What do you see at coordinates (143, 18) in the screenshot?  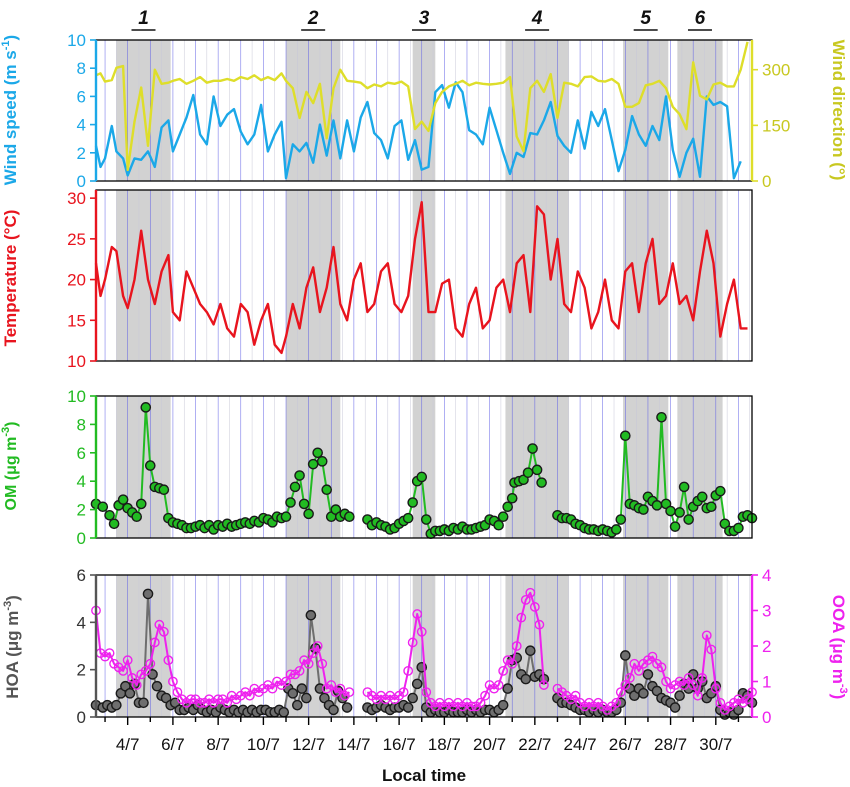 I see `event-label: 1` at bounding box center [143, 18].